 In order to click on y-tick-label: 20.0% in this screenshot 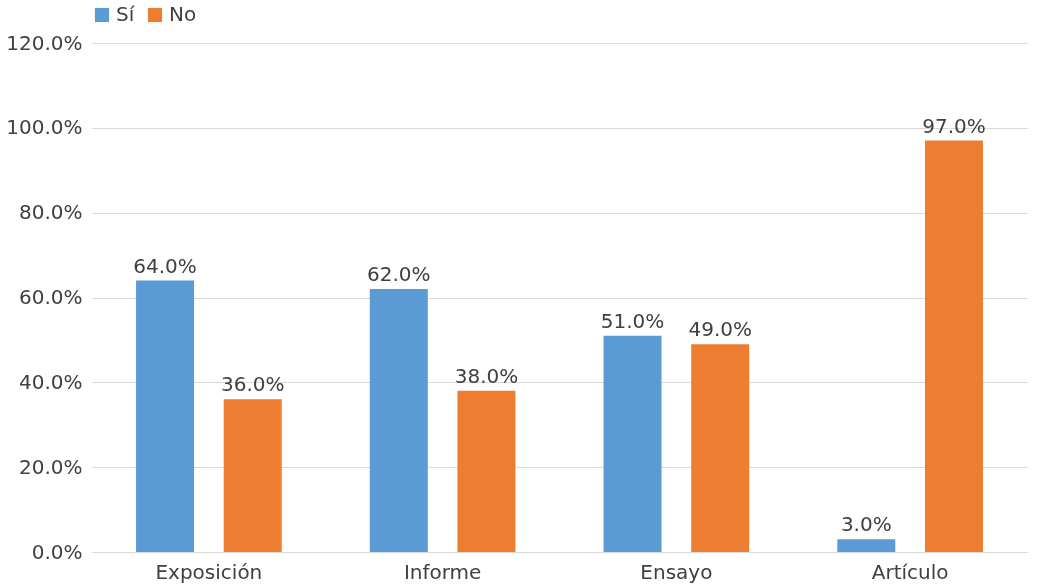, I will do `click(50, 466)`.